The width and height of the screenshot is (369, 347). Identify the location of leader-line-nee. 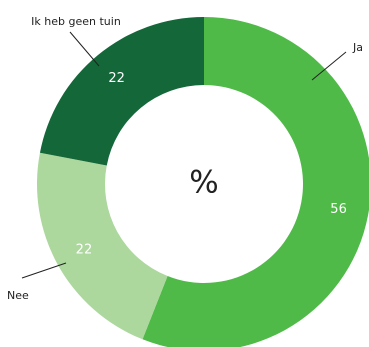
(44, 270).